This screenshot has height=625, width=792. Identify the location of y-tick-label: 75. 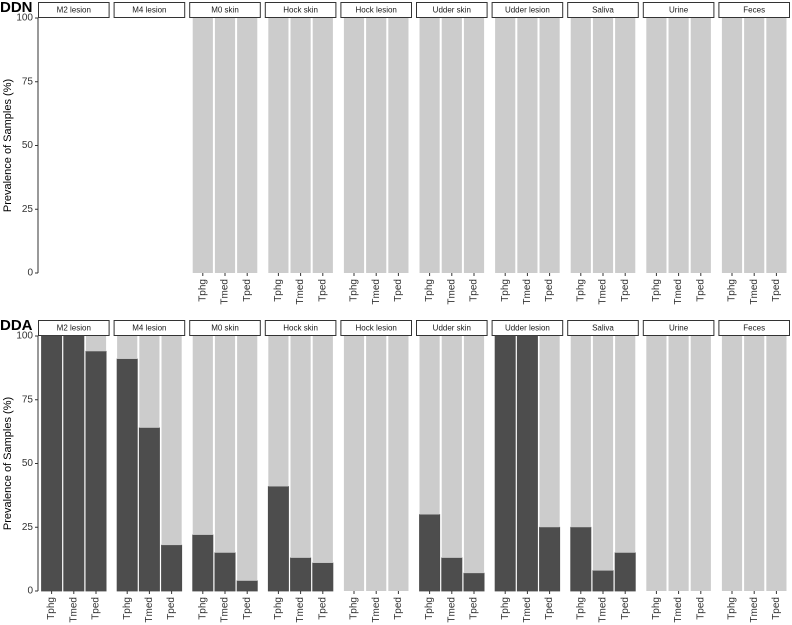
(28, 81).